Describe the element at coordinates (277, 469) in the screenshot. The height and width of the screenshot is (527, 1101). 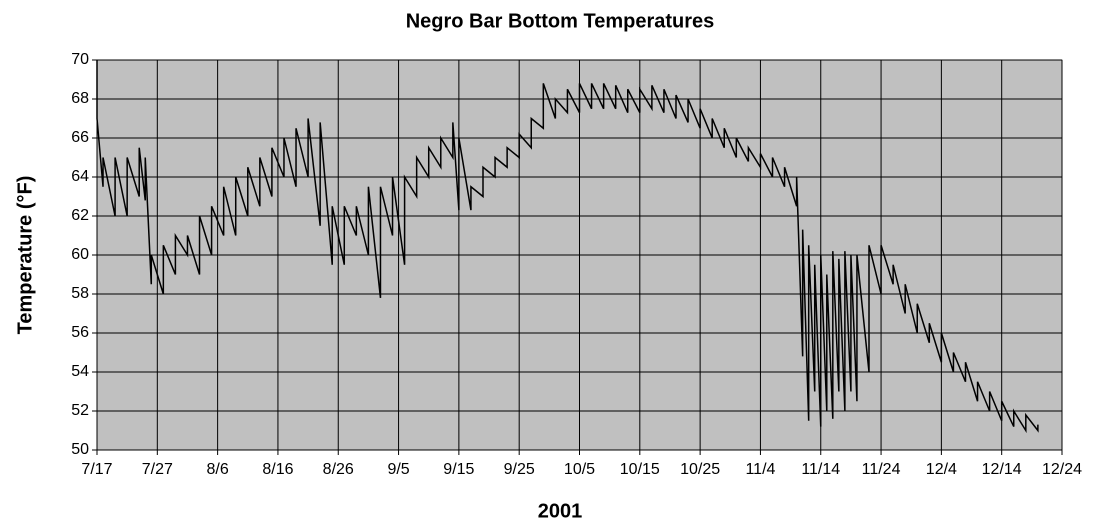
I see `x-tick-label: 8/16` at that location.